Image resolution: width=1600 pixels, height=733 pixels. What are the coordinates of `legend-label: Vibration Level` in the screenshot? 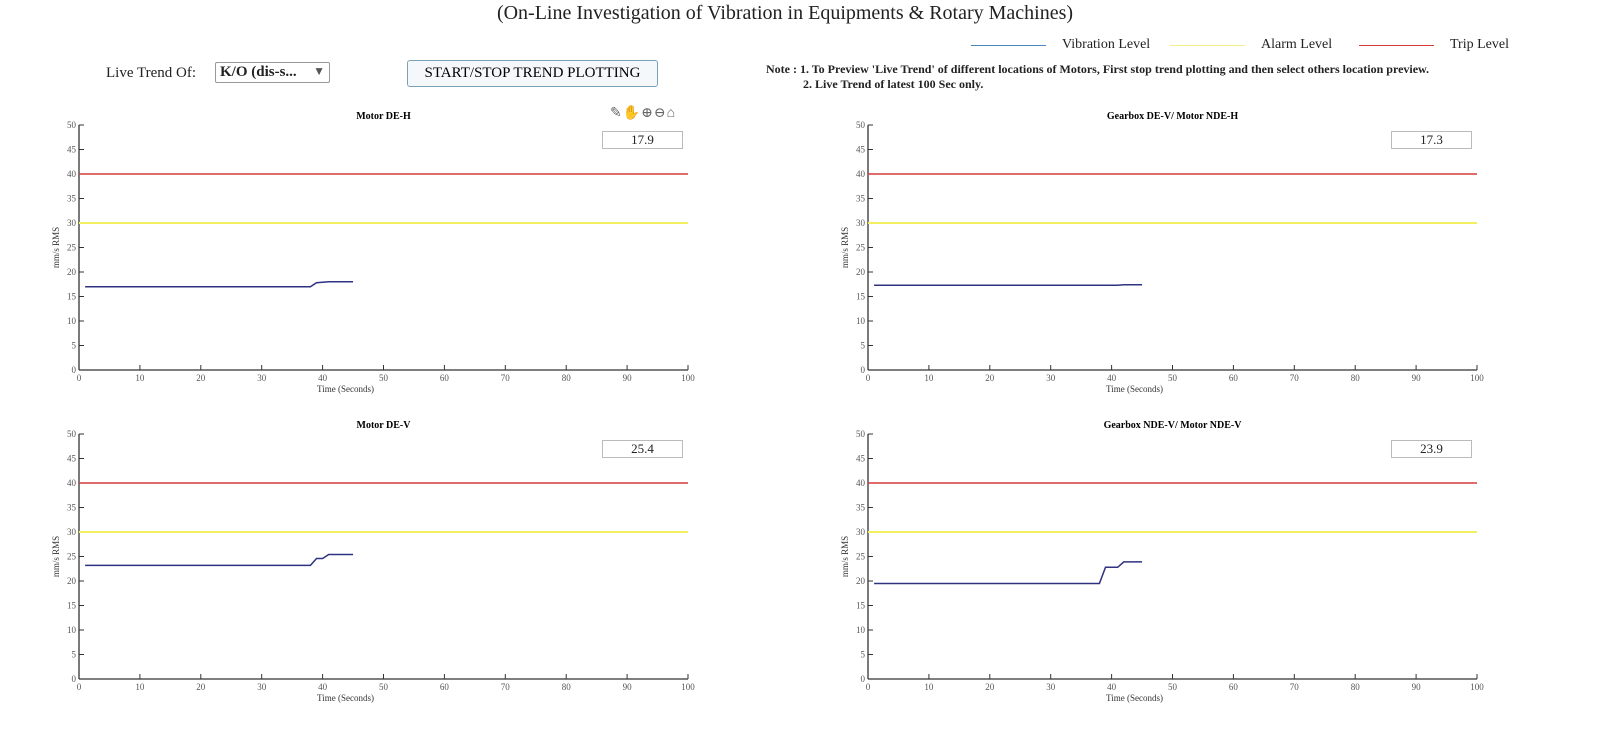 It's located at (1106, 44).